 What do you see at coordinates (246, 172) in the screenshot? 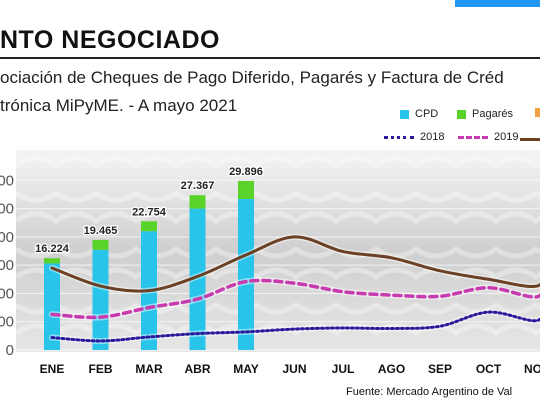
I see `bar-total-label: 29.896` at bounding box center [246, 172].